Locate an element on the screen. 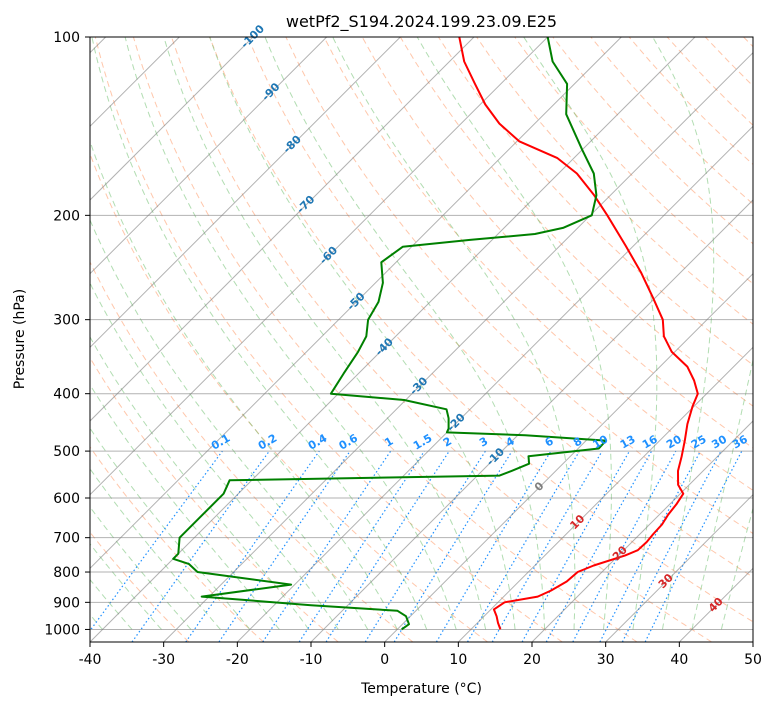 The height and width of the screenshot is (708, 775). y-tick-label: 700 is located at coordinates (66, 539).